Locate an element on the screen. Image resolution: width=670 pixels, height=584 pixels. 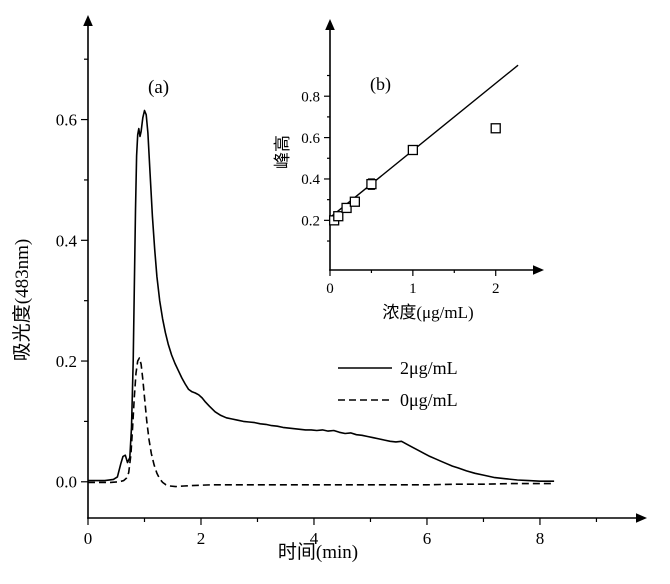
ticks: 0 1 2 0.2 0.4 0.6 0.8 is located at coordinates (400, 185).